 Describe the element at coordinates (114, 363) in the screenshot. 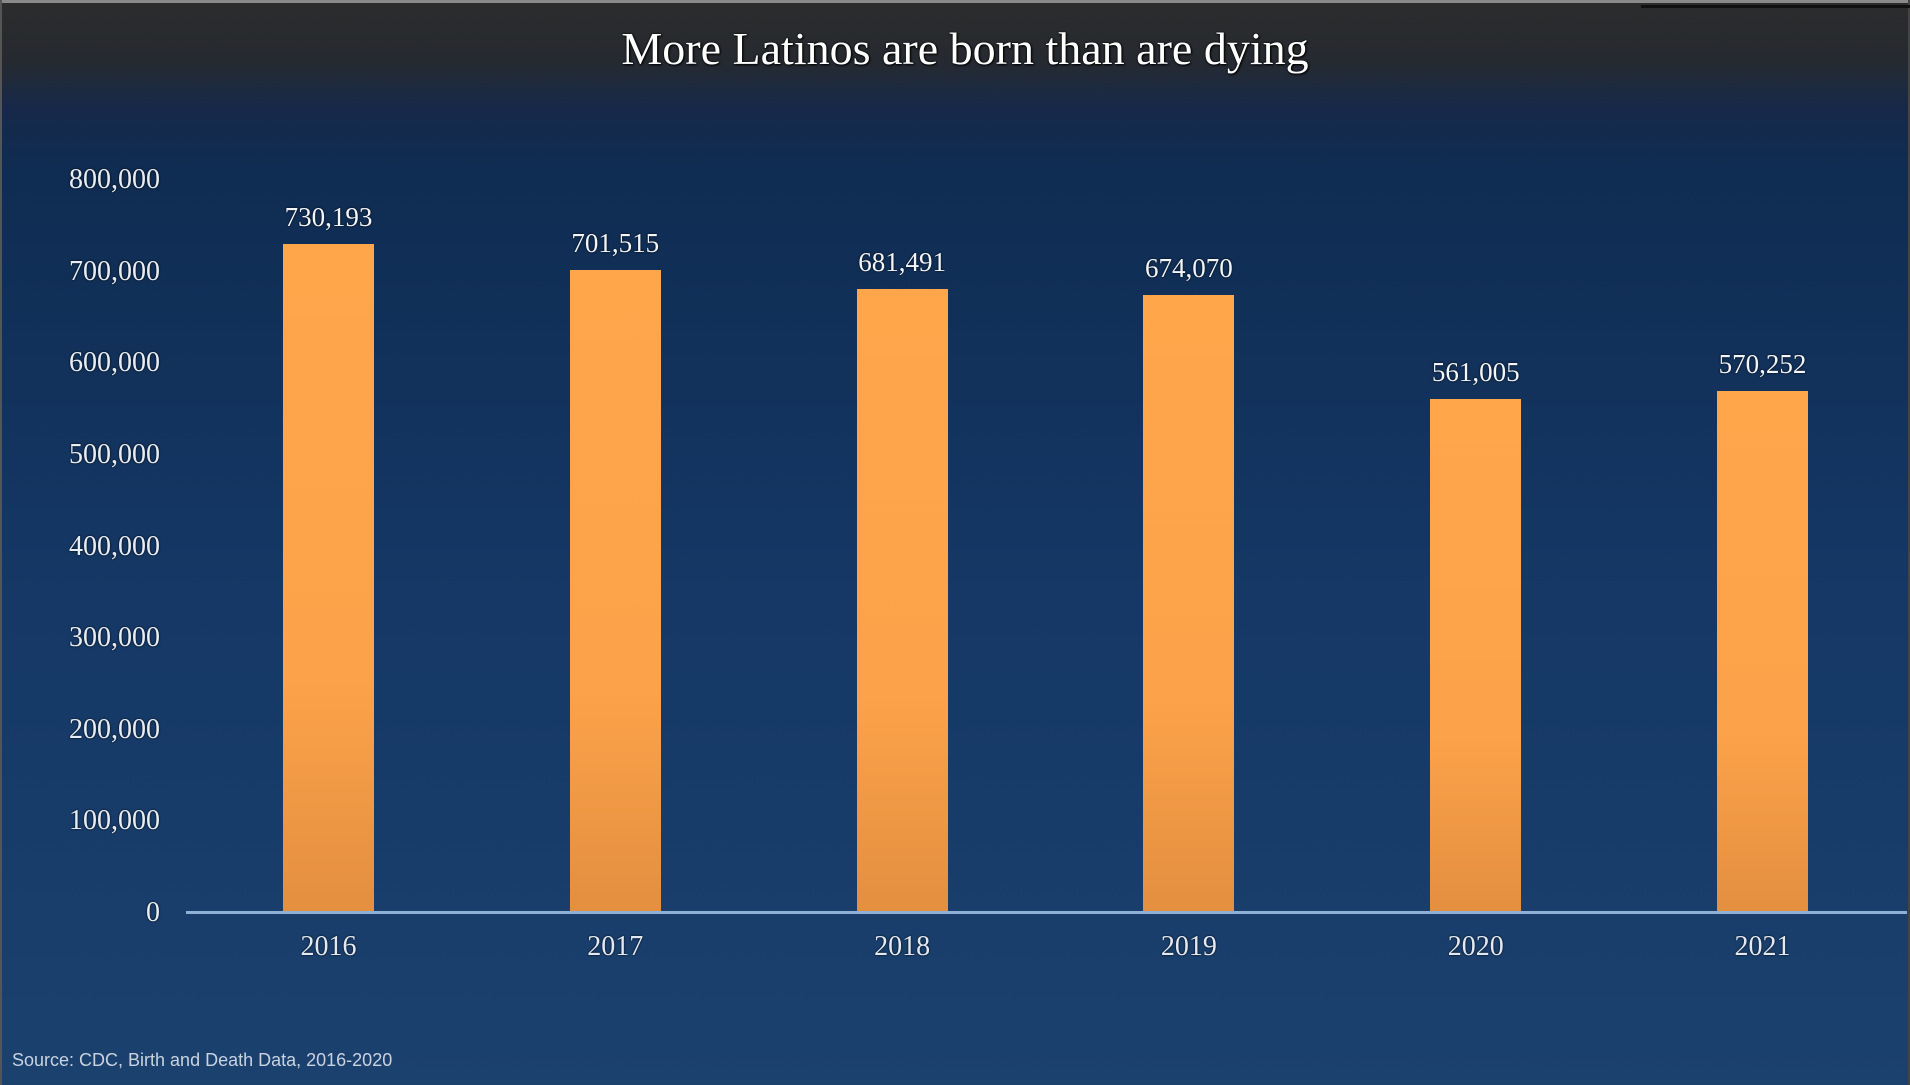

I see `y-tick-label: 600,000` at that location.